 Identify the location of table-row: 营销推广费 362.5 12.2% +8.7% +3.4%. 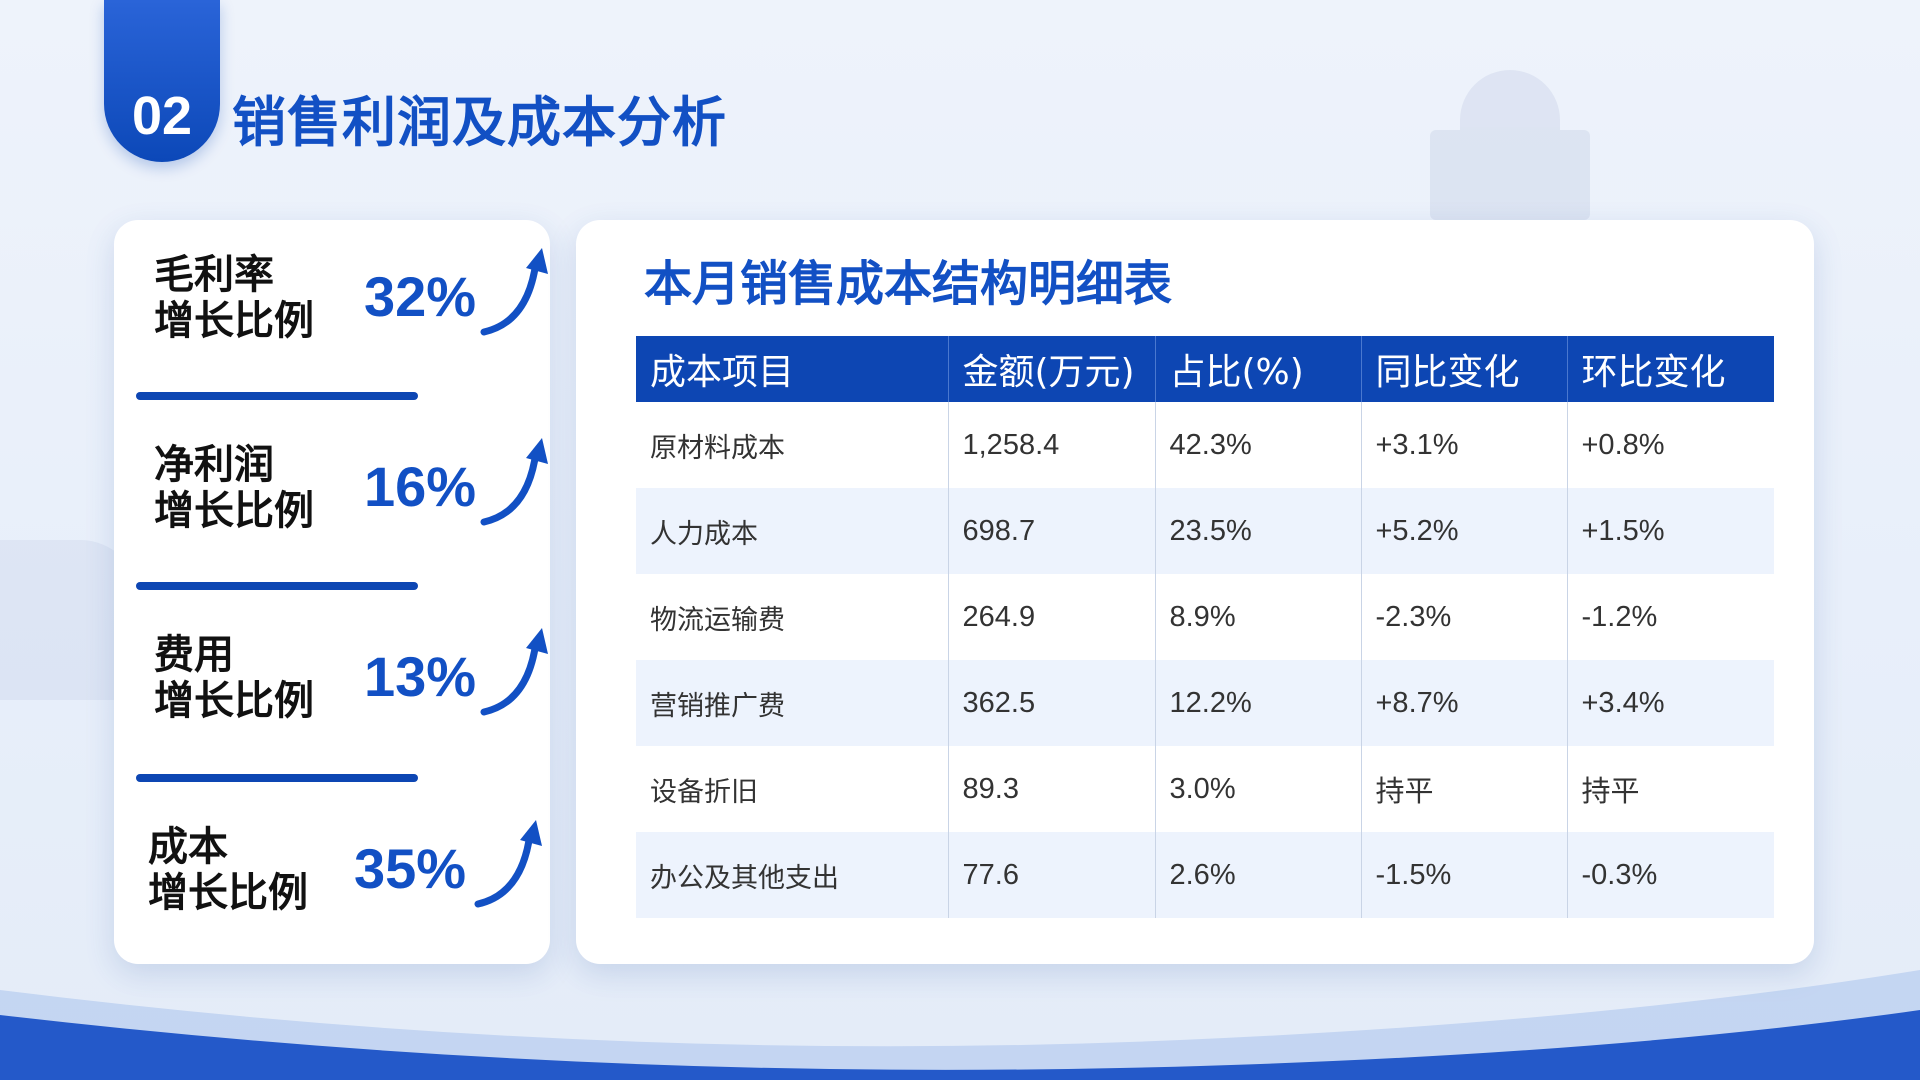
(1205, 703).